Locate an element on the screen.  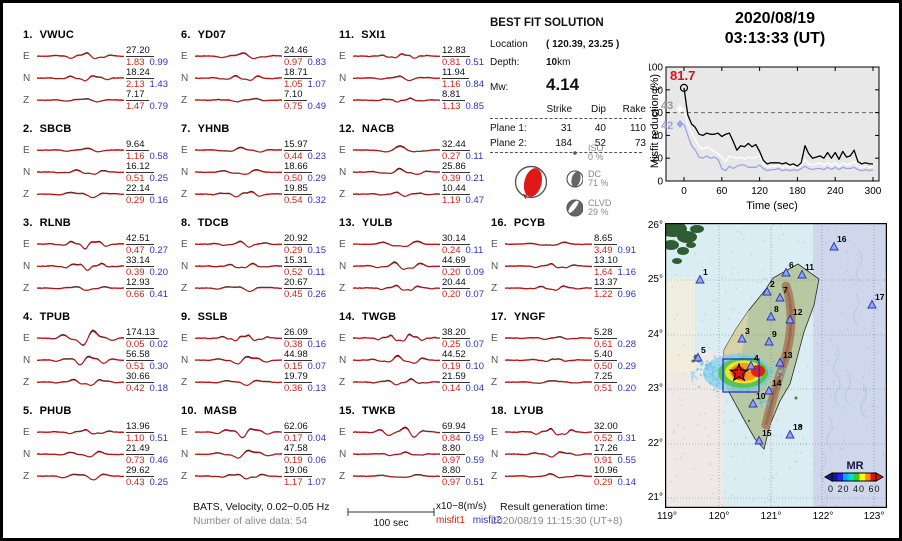
misfit-values: 1.13 0.85 is located at coordinates (463, 107).